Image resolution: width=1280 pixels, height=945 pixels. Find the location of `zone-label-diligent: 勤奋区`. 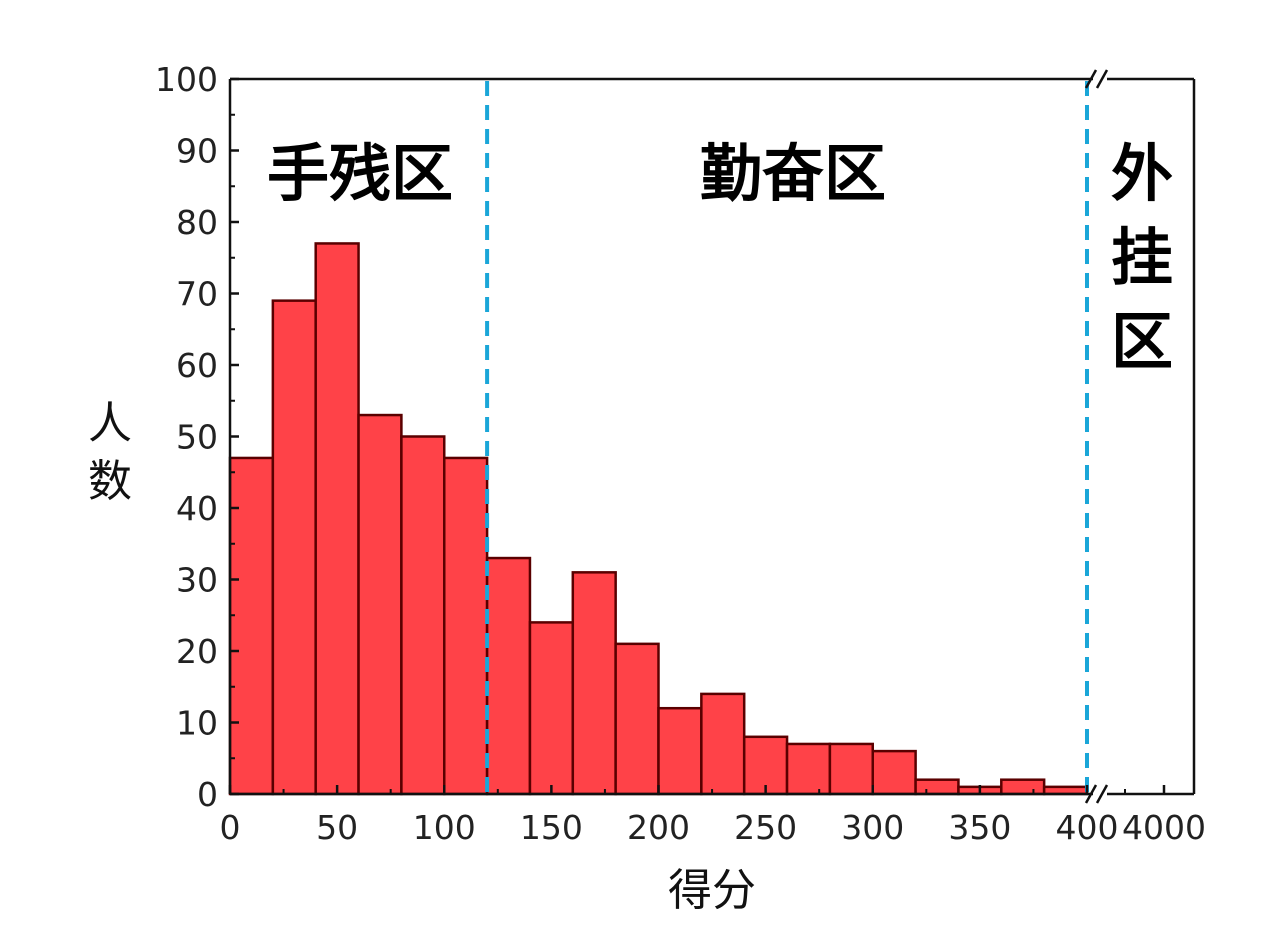

zone-label-diligent: 勤奋区 is located at coordinates (793, 173).